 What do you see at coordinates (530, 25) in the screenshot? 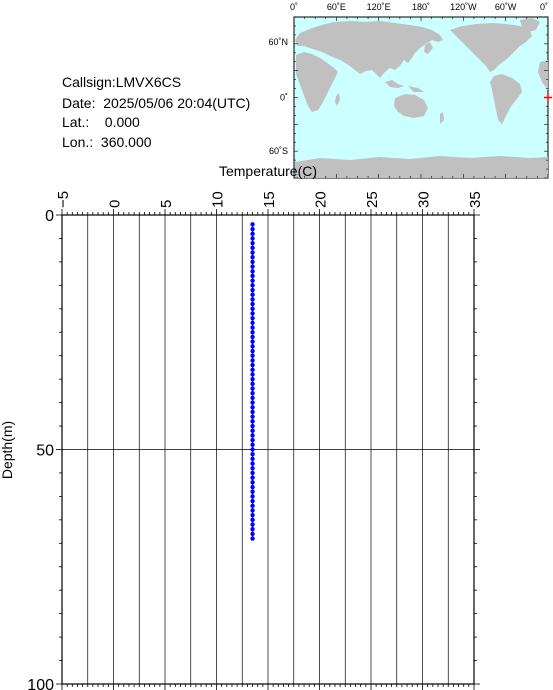
I see `greenland-landmass` at bounding box center [530, 25].